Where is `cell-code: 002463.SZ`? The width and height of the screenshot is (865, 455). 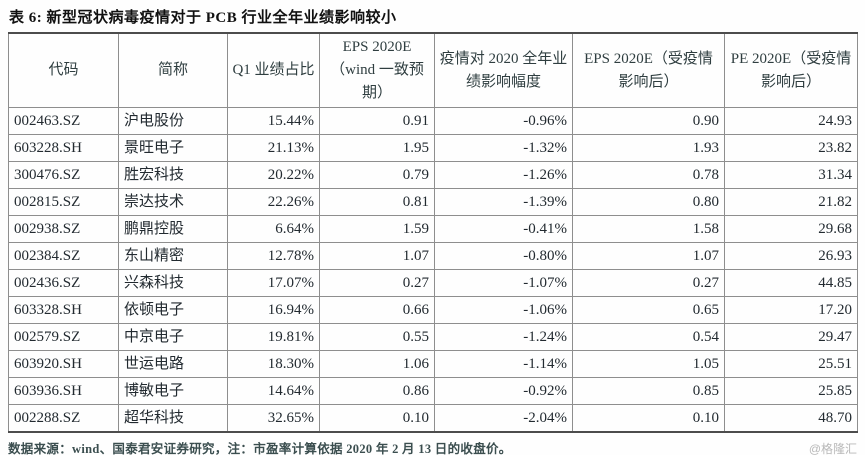 cell-code: 002463.SZ is located at coordinates (63, 121).